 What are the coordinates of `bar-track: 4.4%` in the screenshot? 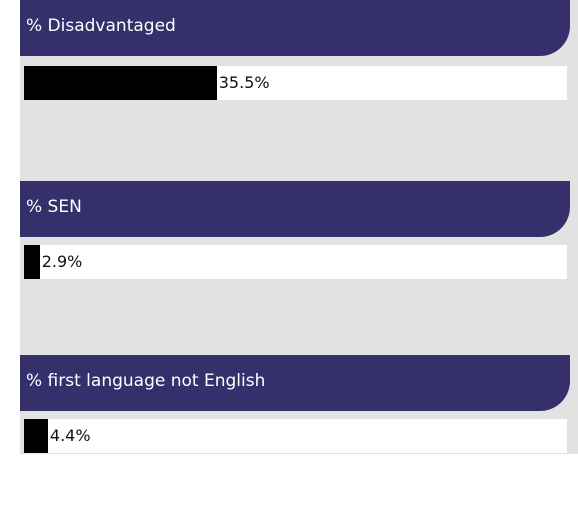 It's located at (295, 436).